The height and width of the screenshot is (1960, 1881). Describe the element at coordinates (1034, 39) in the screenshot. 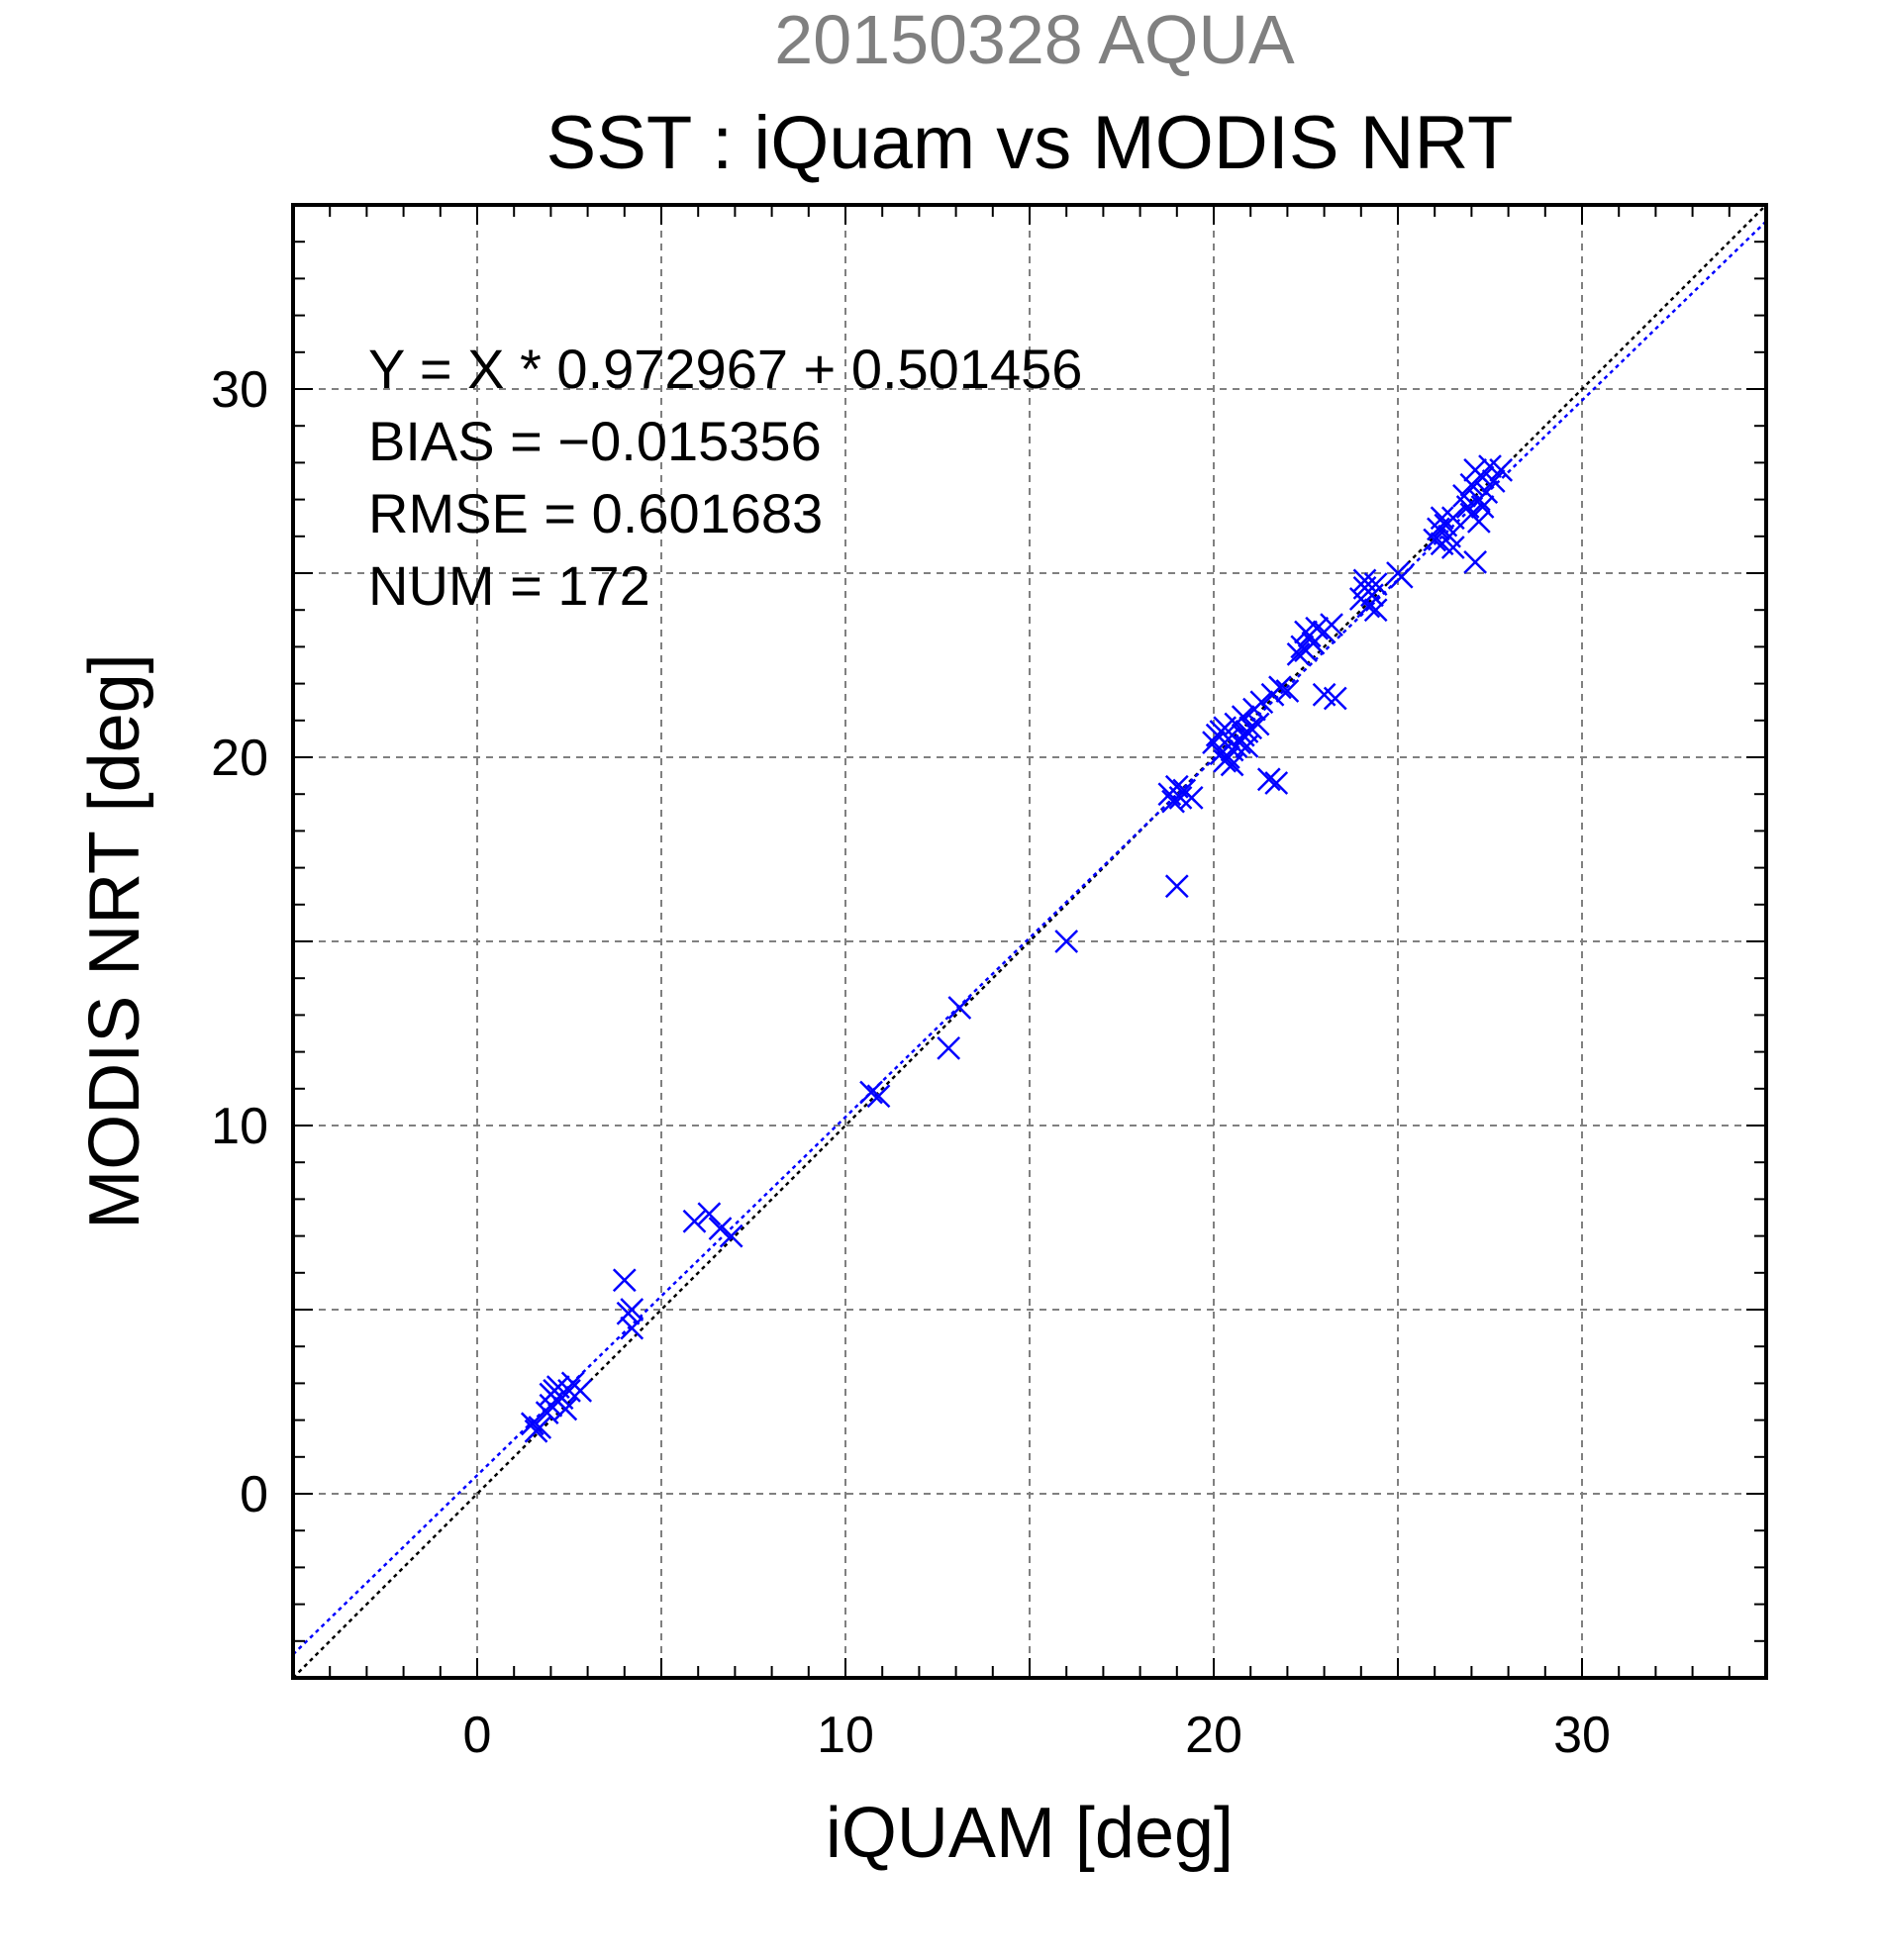

I see `chart-title: 20150328 AQUA` at that location.